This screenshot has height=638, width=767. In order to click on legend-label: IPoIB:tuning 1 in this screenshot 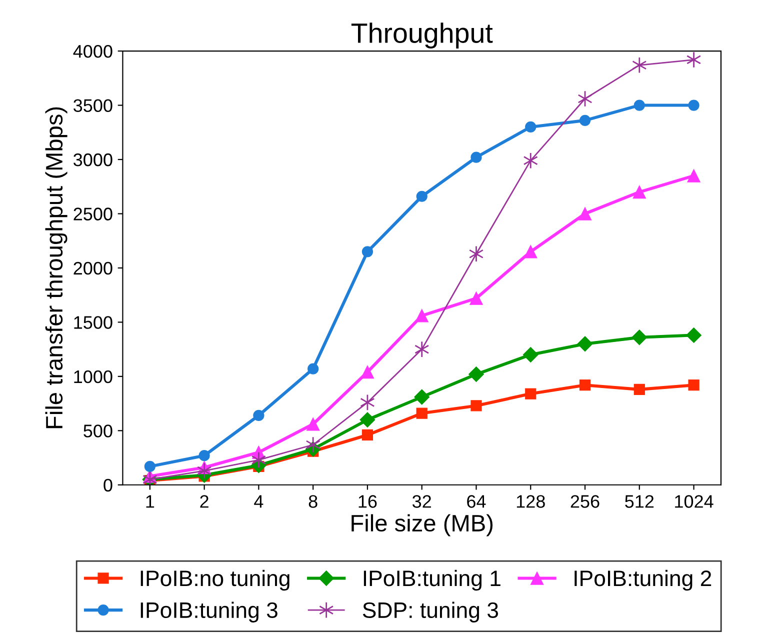, I will do `click(432, 580)`.